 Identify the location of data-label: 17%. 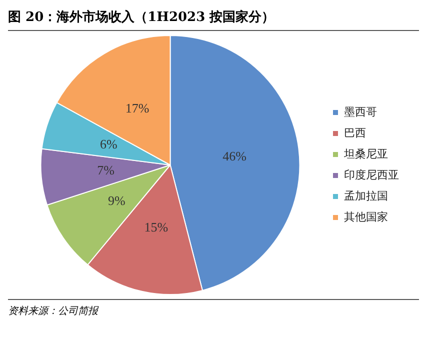
(137, 108).